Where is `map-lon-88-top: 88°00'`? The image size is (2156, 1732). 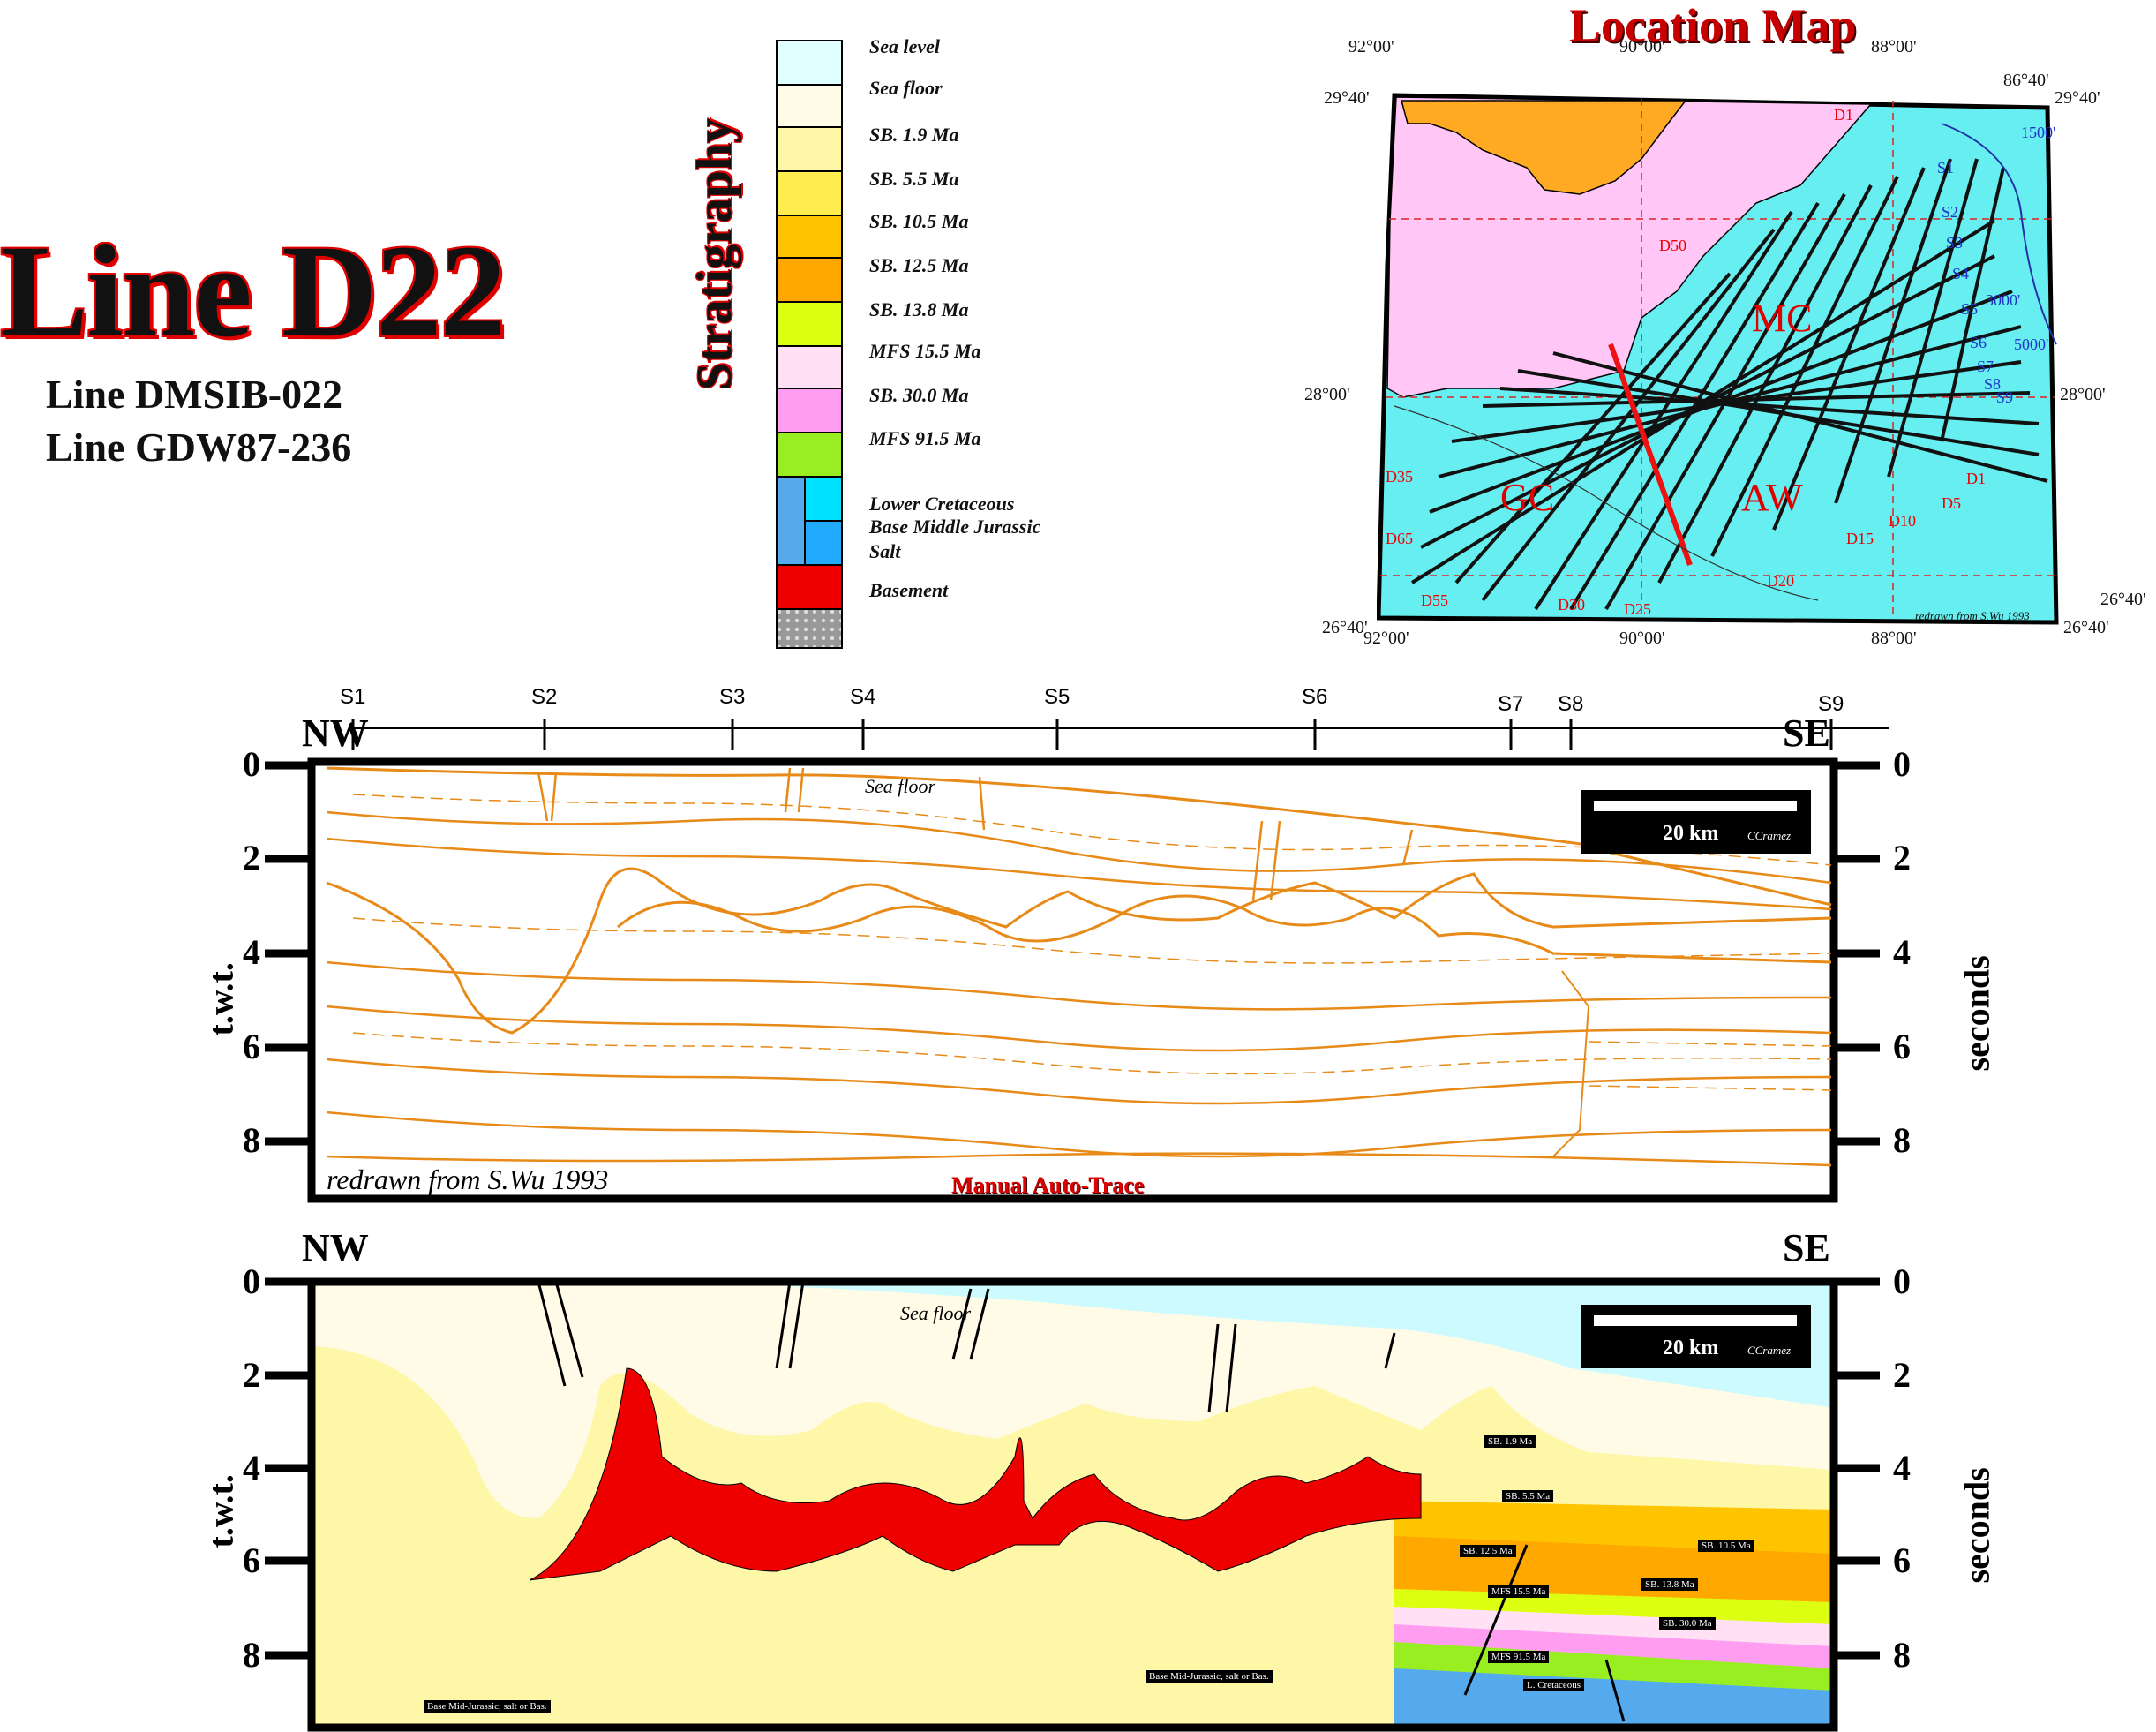
map-lon-88-top: 88°00' is located at coordinates (1894, 46).